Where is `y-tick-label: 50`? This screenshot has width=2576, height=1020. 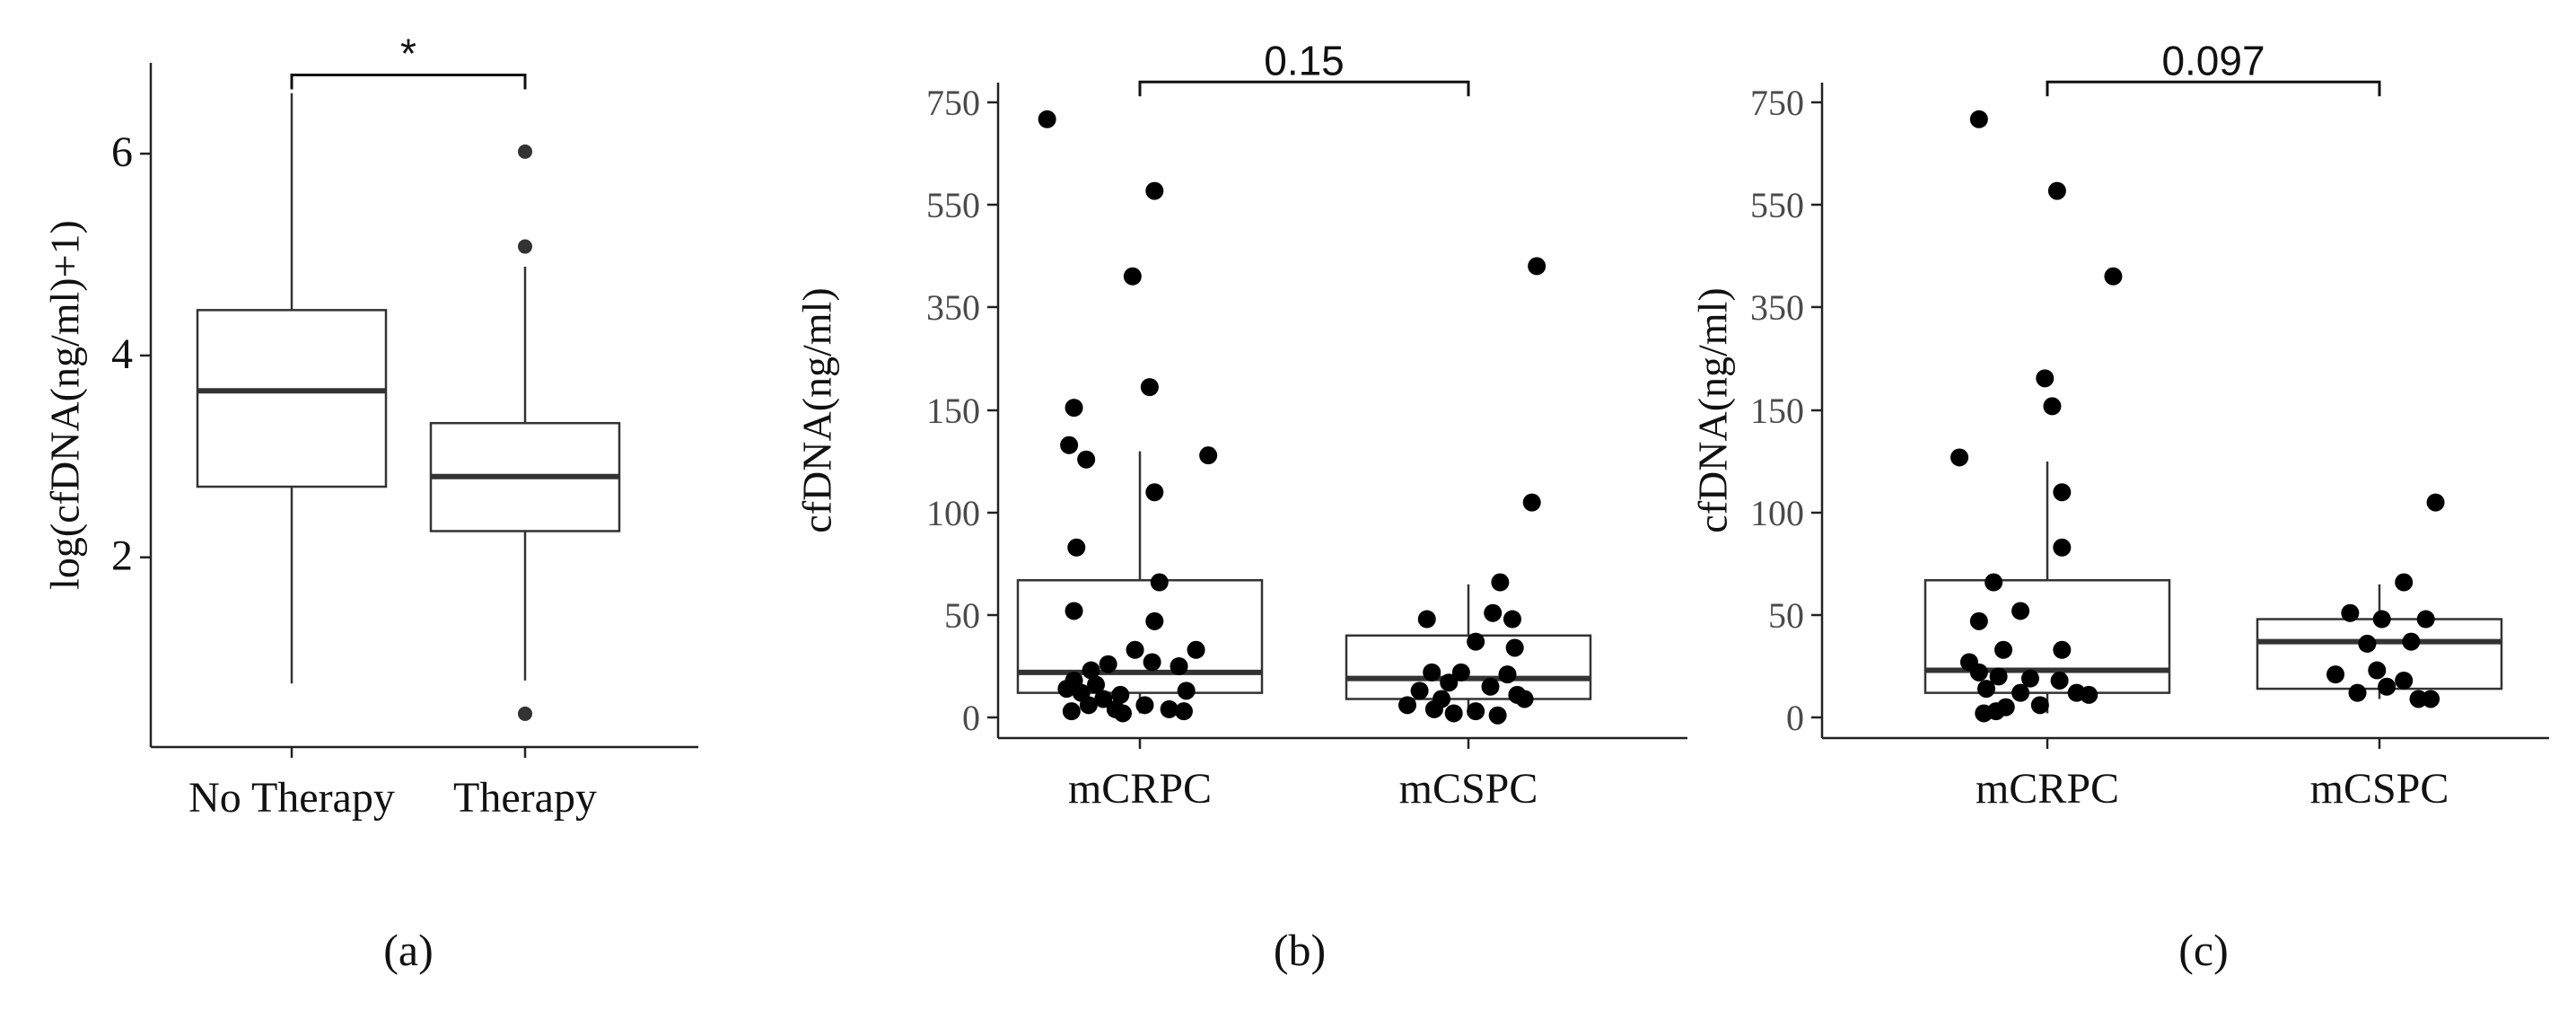
y-tick-label: 50 is located at coordinates (1786, 615).